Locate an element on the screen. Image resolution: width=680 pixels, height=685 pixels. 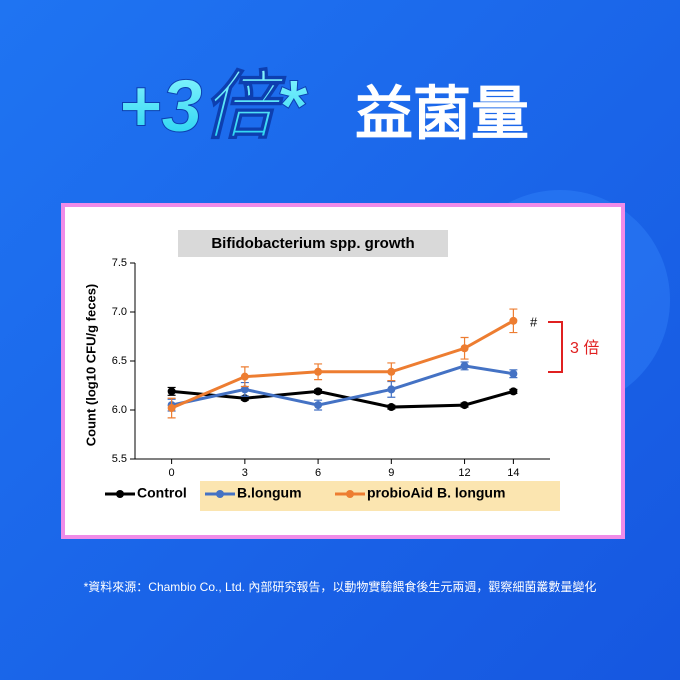
legend-label: probioAid B. longum is located at coordinates (436, 493).